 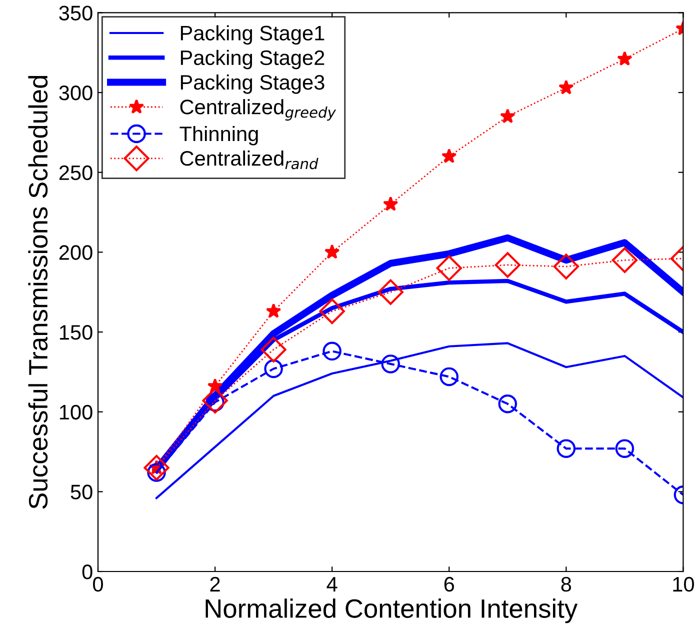 I want to click on y-tick-label: 300, so click(x=75, y=93).